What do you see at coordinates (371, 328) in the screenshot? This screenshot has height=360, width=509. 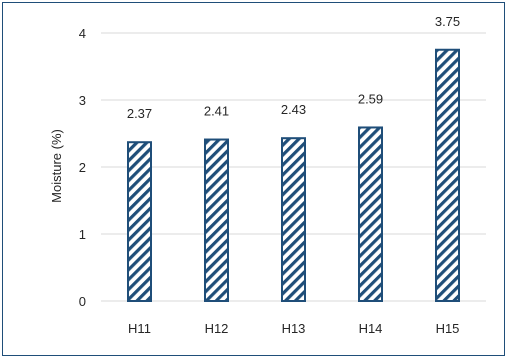 I see `x-tick-label: H14` at bounding box center [371, 328].